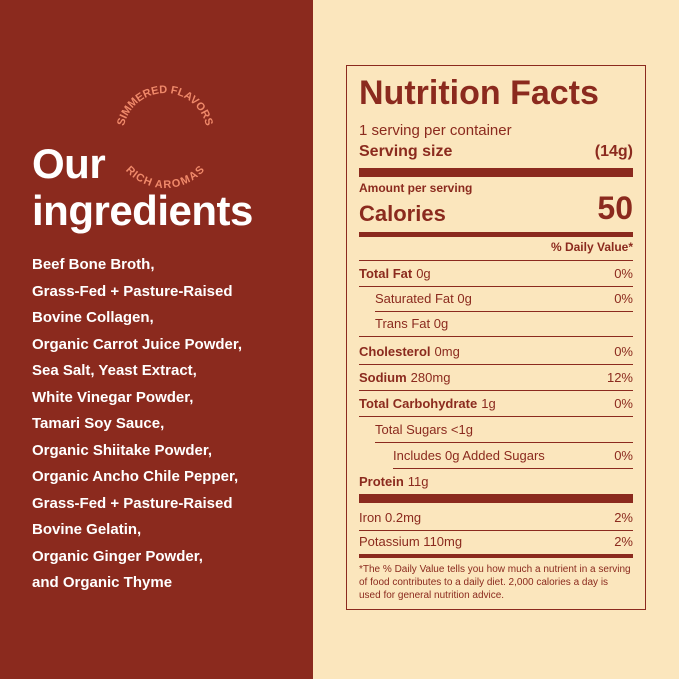  What do you see at coordinates (619, 377) in the screenshot?
I see `row-dv: 12%` at bounding box center [619, 377].